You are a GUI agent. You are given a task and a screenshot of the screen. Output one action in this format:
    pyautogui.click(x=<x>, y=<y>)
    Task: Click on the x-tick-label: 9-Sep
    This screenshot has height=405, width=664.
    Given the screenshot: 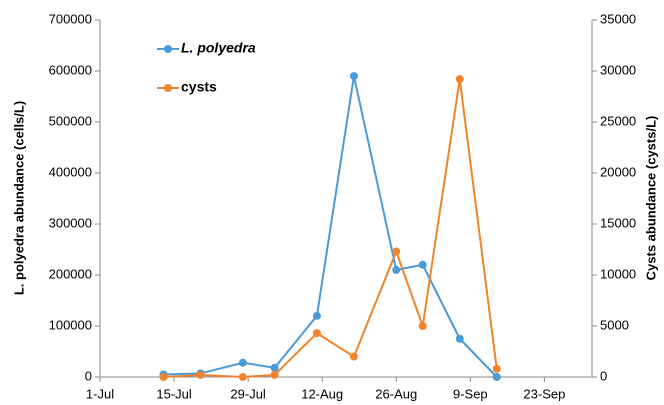 What is the action you would take?
    pyautogui.click(x=470, y=393)
    